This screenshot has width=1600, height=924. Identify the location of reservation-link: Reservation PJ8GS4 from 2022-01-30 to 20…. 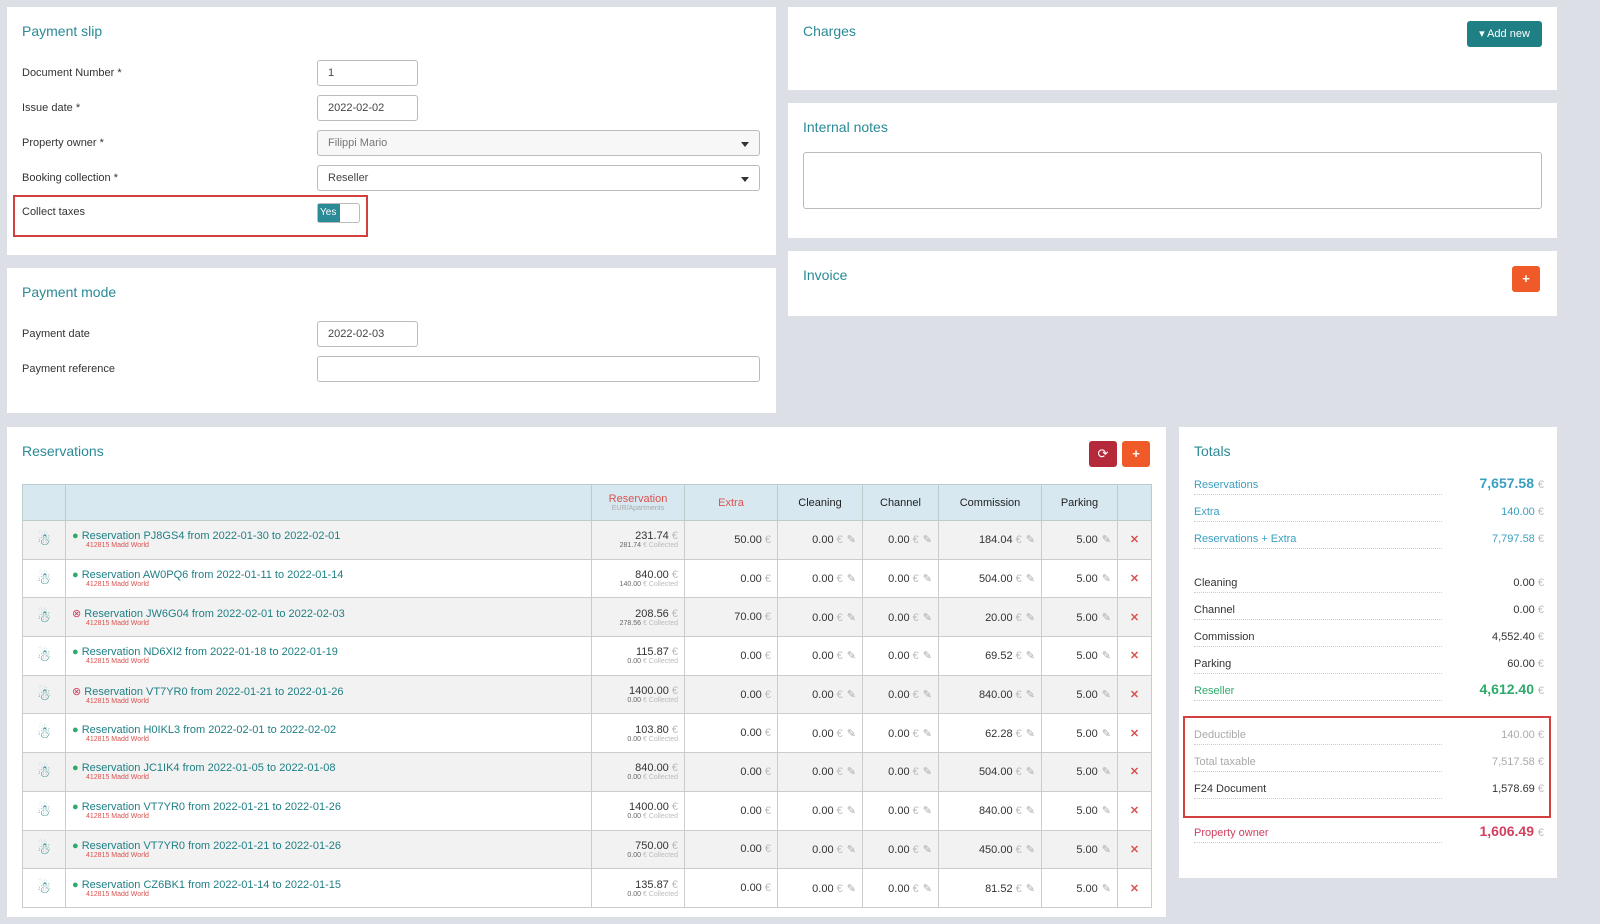
(211, 536).